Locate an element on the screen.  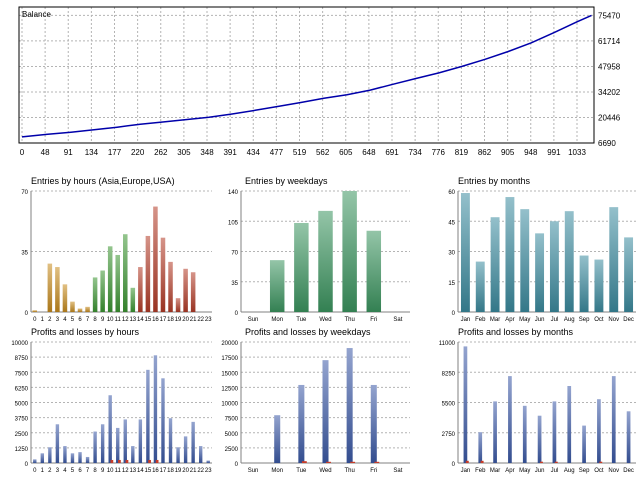
x-tick-label: Sun is located at coordinates (253, 471).